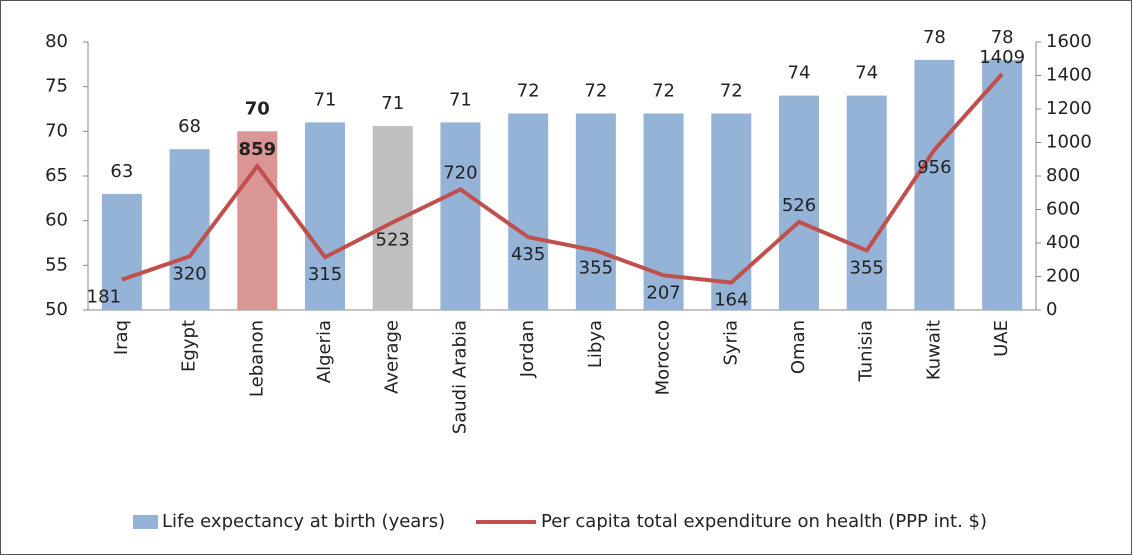 This screenshot has height=556, width=1133. I want to click on line-value-label: 164, so click(731, 300).